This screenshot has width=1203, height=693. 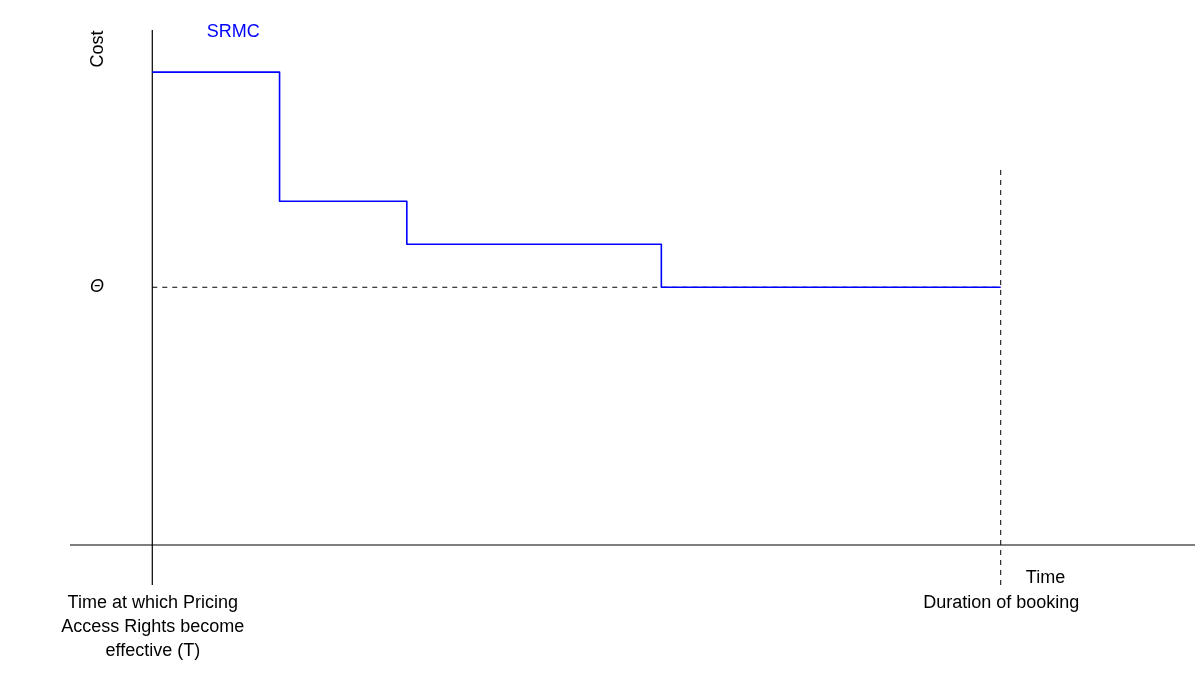 I want to click on x-axis-title: Time, so click(x=1045, y=576).